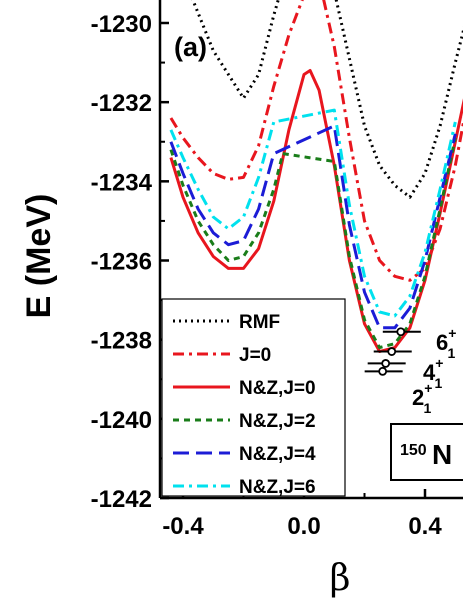 This screenshot has height=599, width=463. What do you see at coordinates (255, 355) in the screenshot?
I see `legend-label: J=0` at bounding box center [255, 355].